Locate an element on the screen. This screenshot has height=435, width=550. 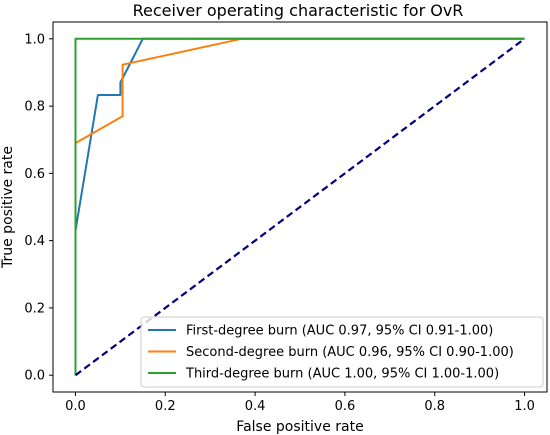
y-tick-label: 0.4 is located at coordinates (34, 241).